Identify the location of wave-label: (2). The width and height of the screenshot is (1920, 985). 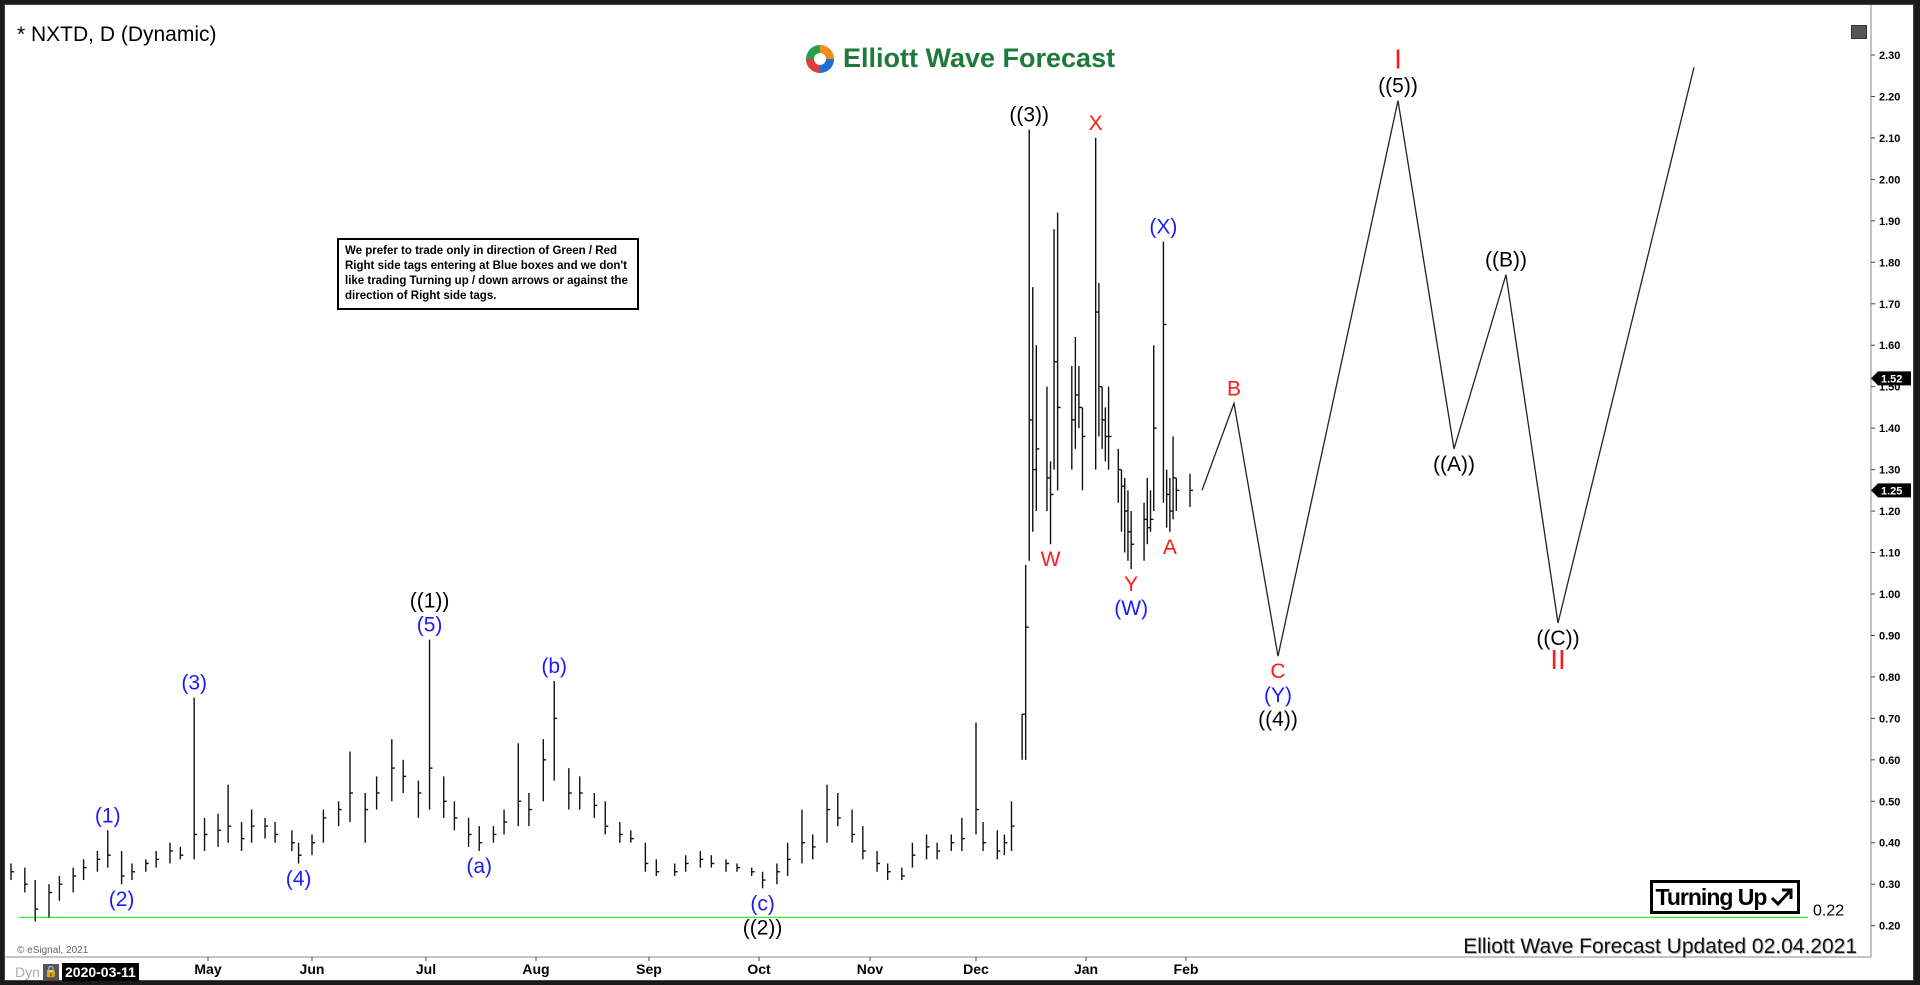
(122, 899).